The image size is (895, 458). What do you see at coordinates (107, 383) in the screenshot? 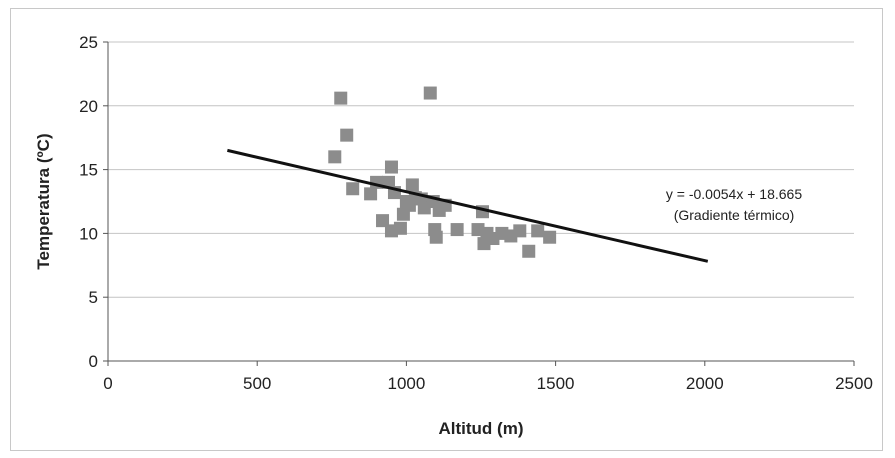
I see `x-tick-label: 0` at bounding box center [107, 383].